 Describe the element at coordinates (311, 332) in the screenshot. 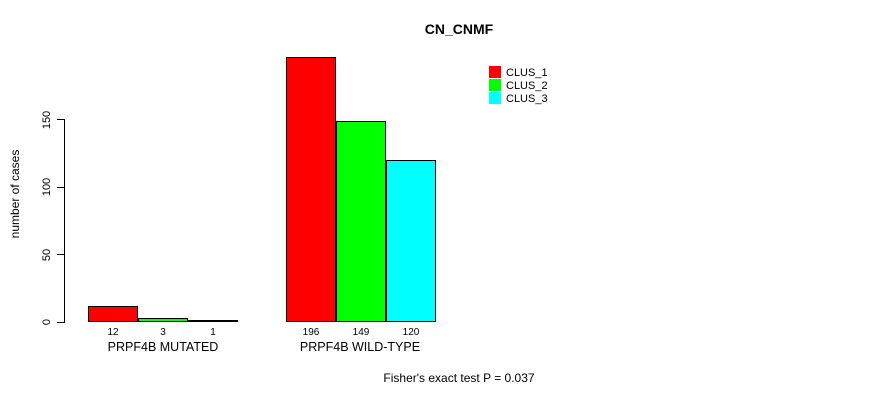

I see `bar-value-label: 196` at that location.